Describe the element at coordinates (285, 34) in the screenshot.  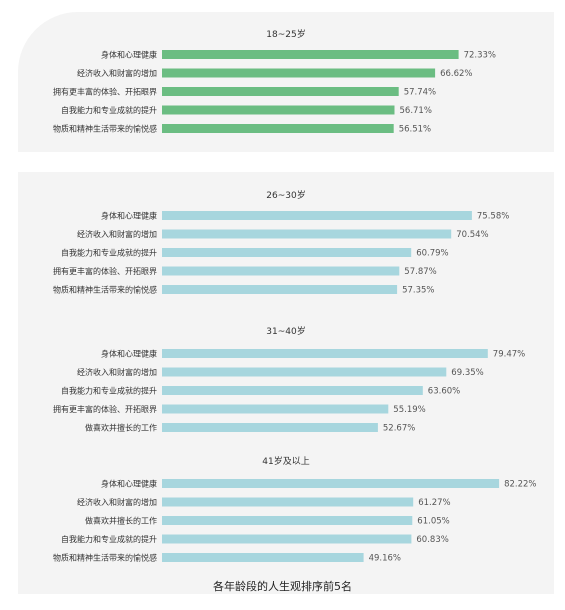
I see `chart-title: 18~25岁` at that location.